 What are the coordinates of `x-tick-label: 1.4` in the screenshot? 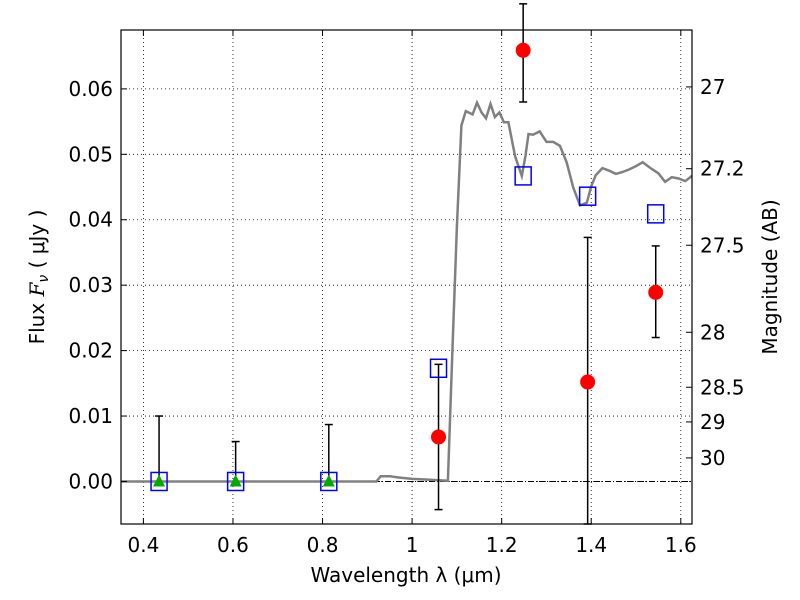 It's located at (591, 545).